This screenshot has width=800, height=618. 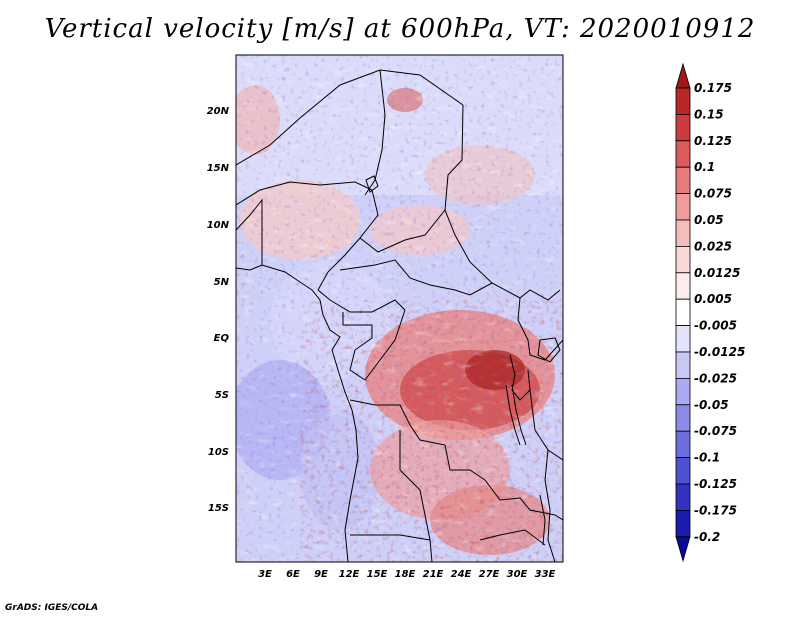 What do you see at coordinates (218, 452) in the screenshot?
I see `lat-tick-label: 10S` at bounding box center [218, 452].